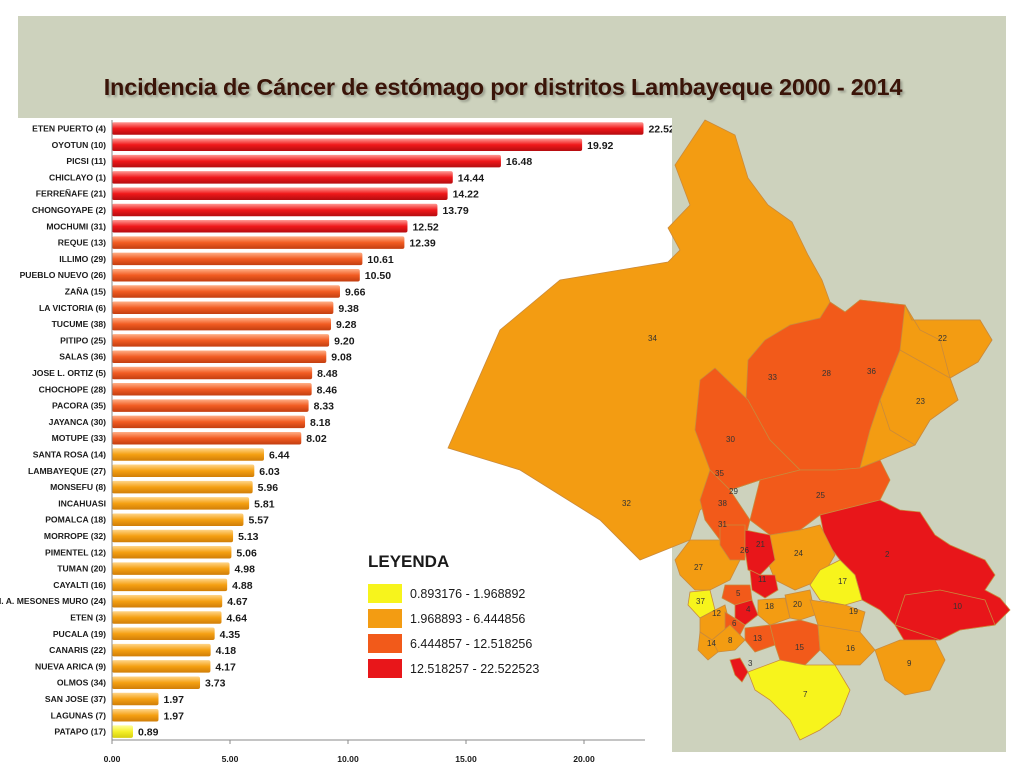  I want to click on value-label: 12.39, so click(422, 244).